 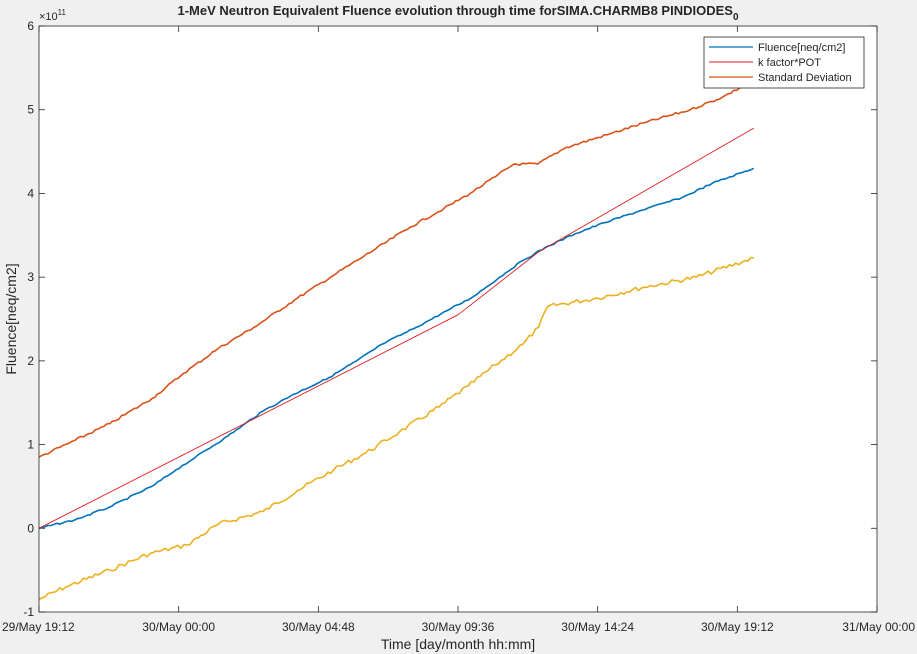 I want to click on x-tick-label: 30/May 09:36, so click(x=458, y=627).